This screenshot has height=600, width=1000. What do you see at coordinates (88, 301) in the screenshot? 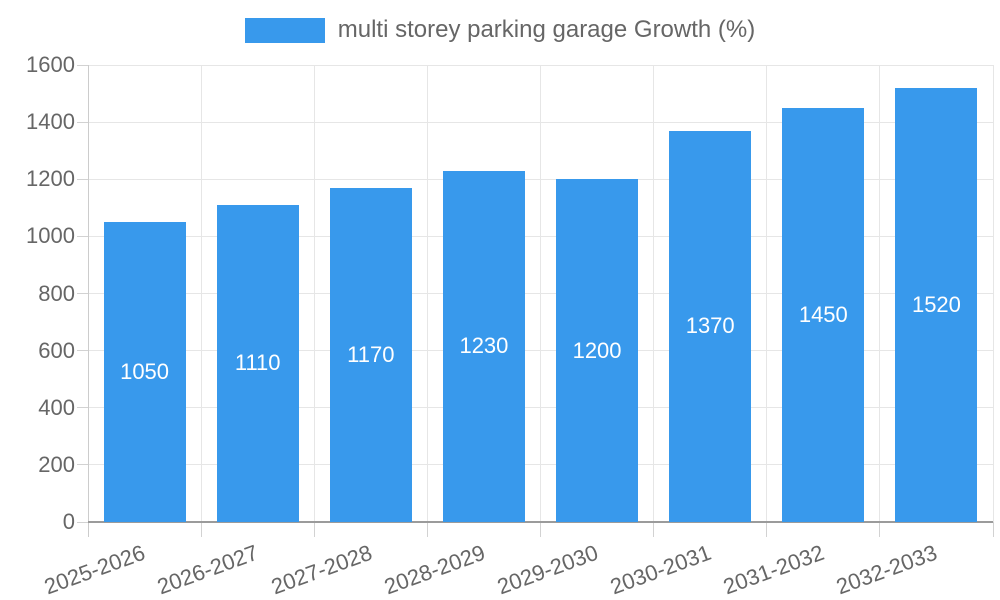
I see `y-axis-line` at bounding box center [88, 301].